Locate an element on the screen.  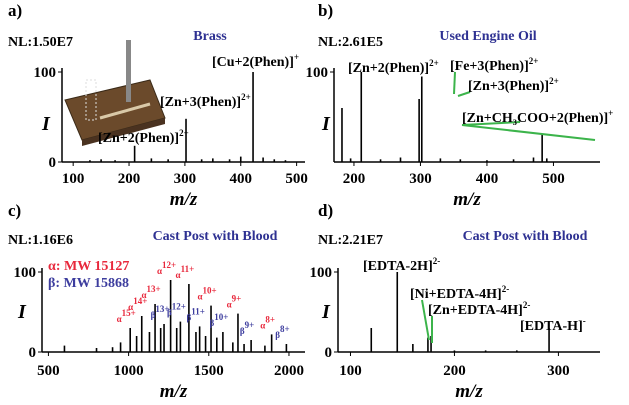
annotation-text: [EDTA-H] is located at coordinates (551, 326).